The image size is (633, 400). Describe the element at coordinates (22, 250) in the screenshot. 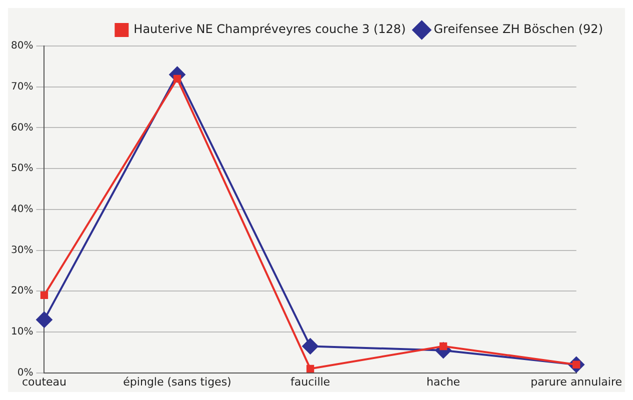

I see `y-tick-label: 30%` at that location.